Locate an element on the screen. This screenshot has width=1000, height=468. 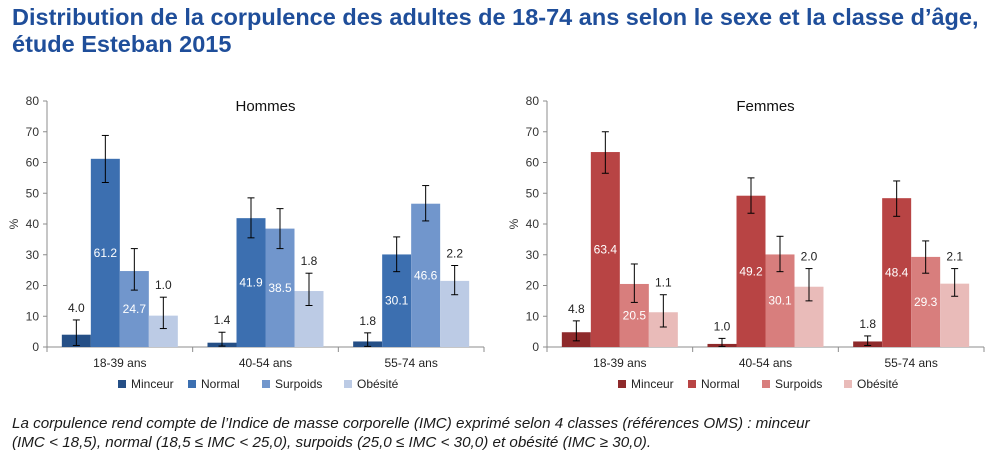
data-label: 1.4 is located at coordinates (222, 320).